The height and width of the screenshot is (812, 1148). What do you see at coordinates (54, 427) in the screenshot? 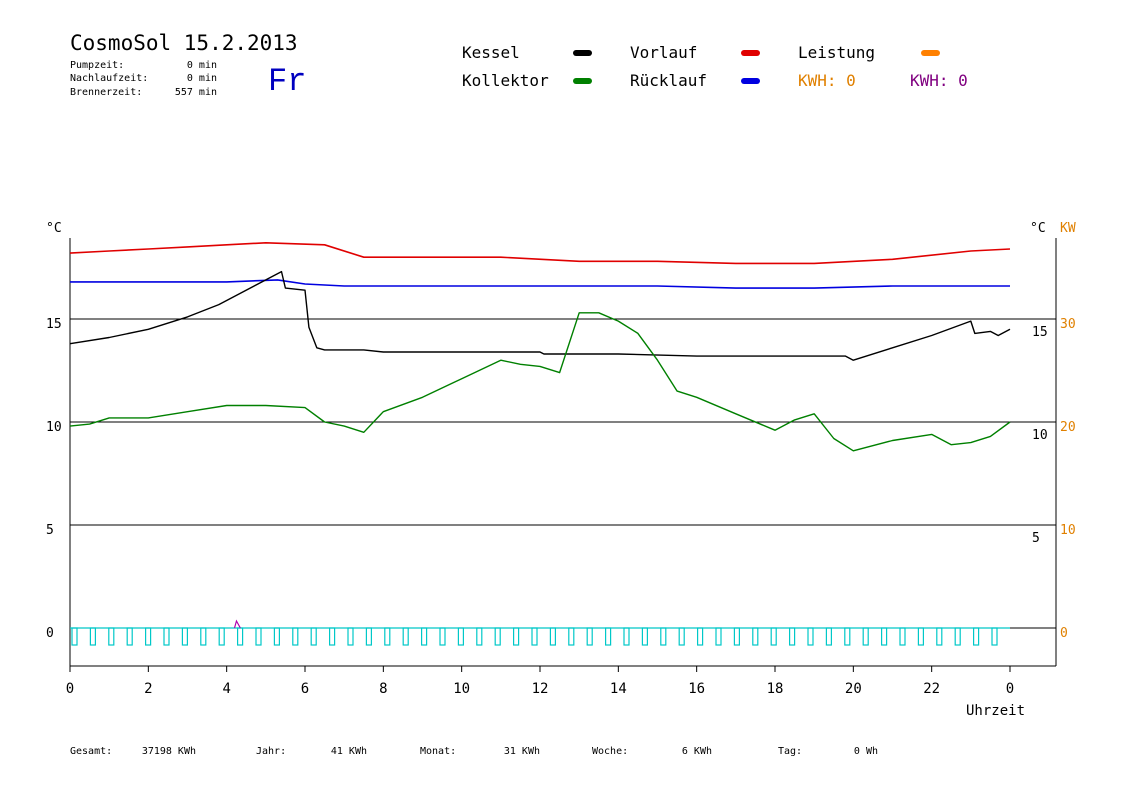
I see `y-tick-label: 10` at bounding box center [54, 427].